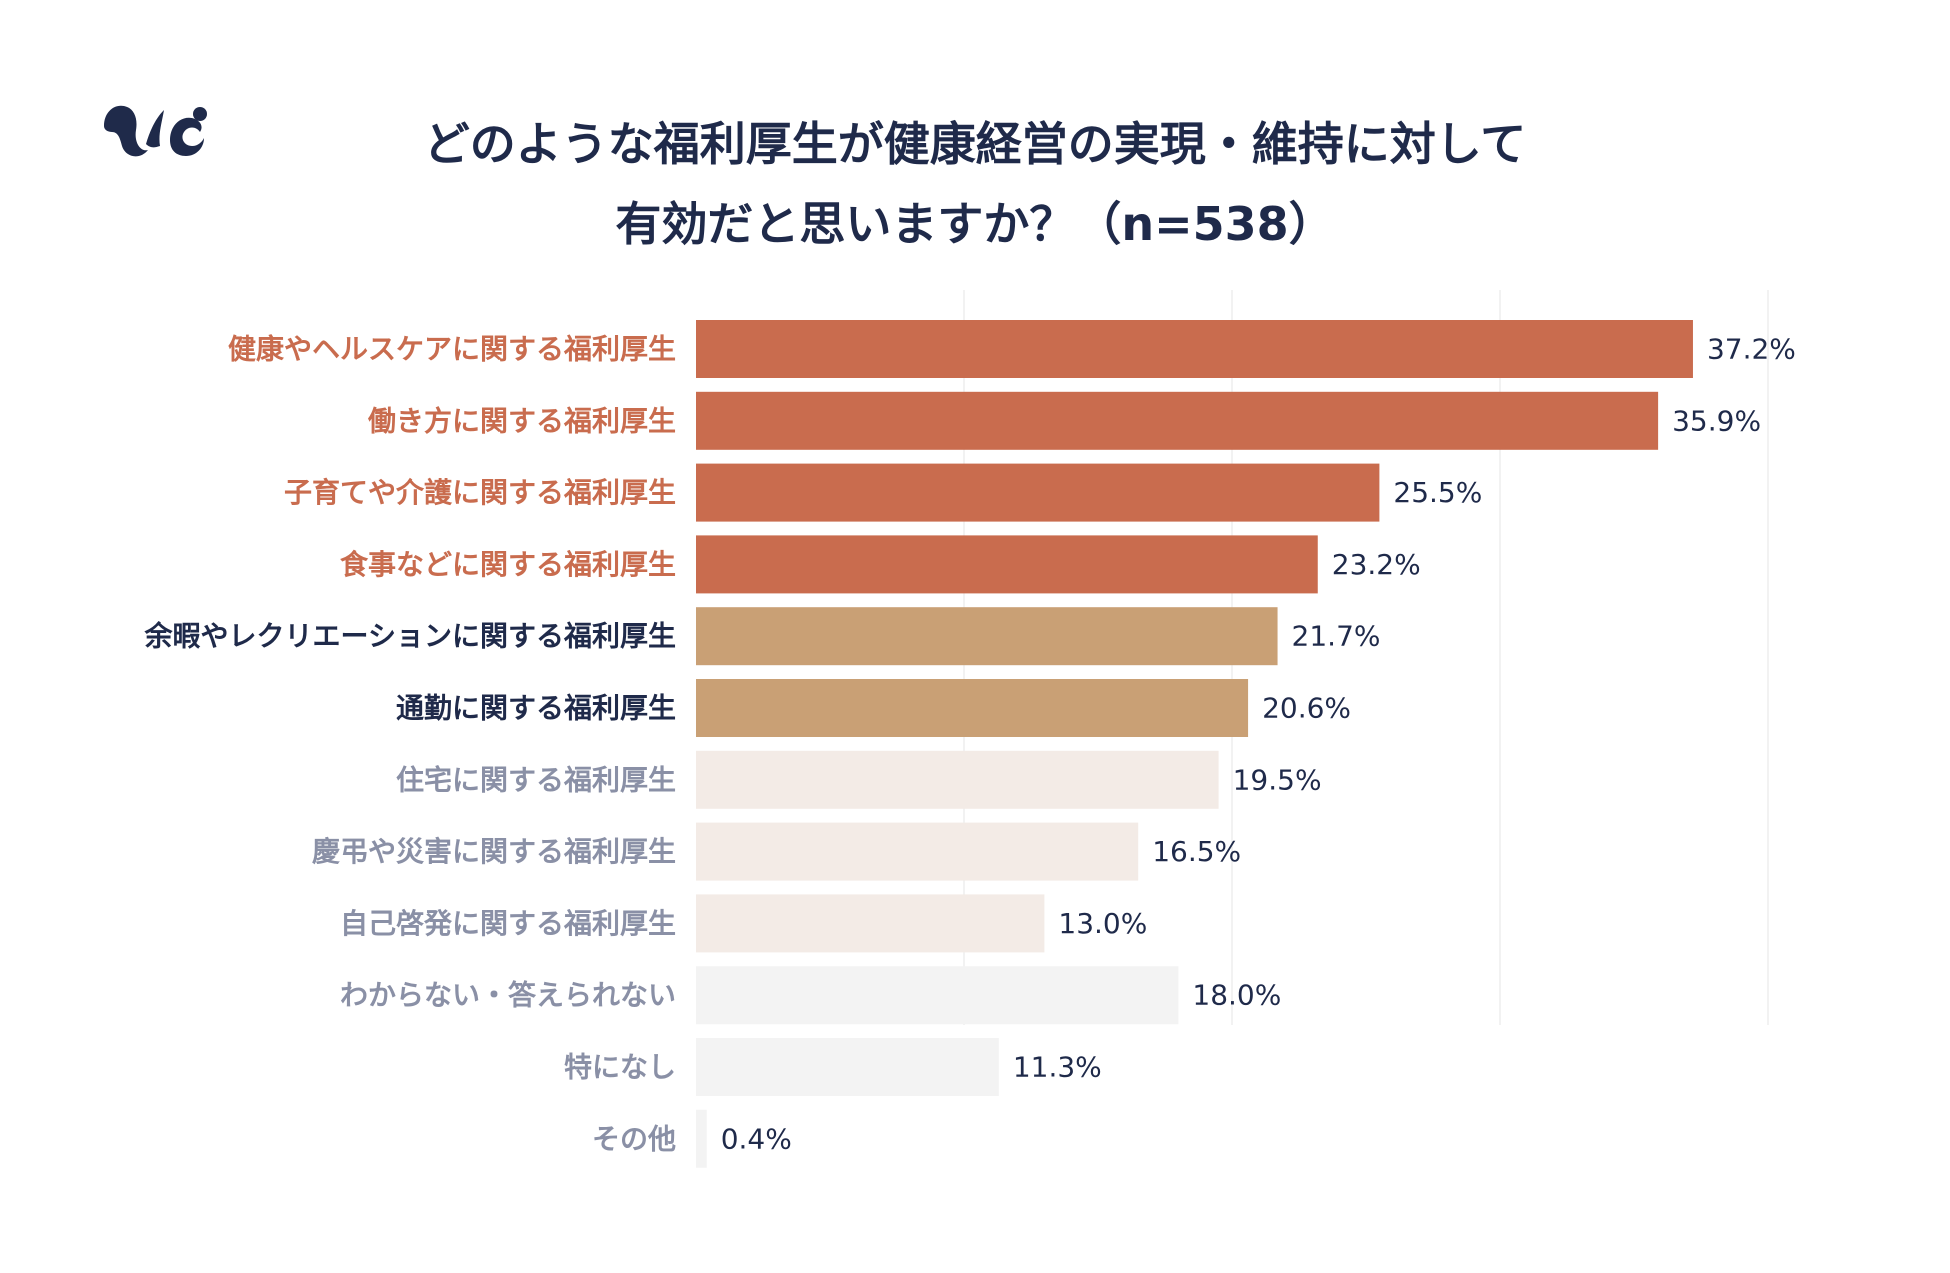  What do you see at coordinates (410, 636) in the screenshot?
I see `category-label-5: 余暇やレクリエーションに関する福利厚生` at bounding box center [410, 636].